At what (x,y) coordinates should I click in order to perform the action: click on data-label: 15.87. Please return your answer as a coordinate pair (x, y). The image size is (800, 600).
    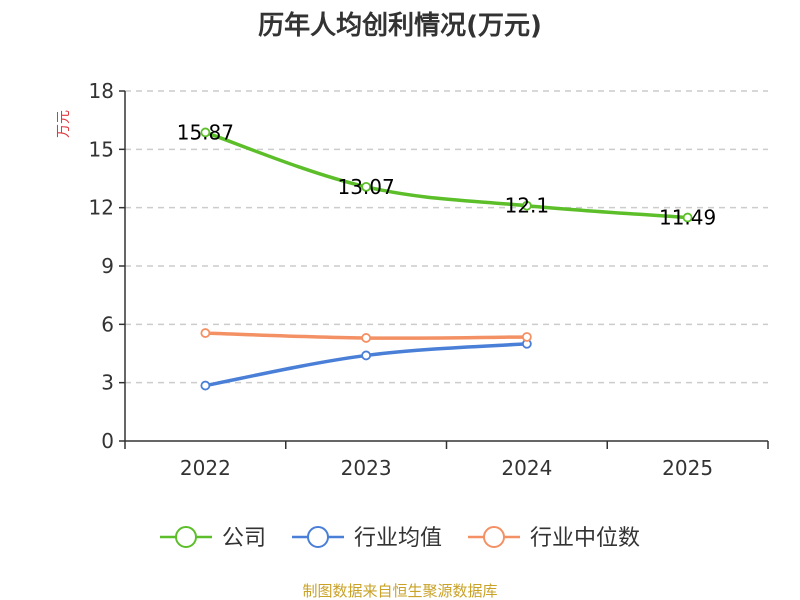
    Looking at the image, I should click on (205, 132).